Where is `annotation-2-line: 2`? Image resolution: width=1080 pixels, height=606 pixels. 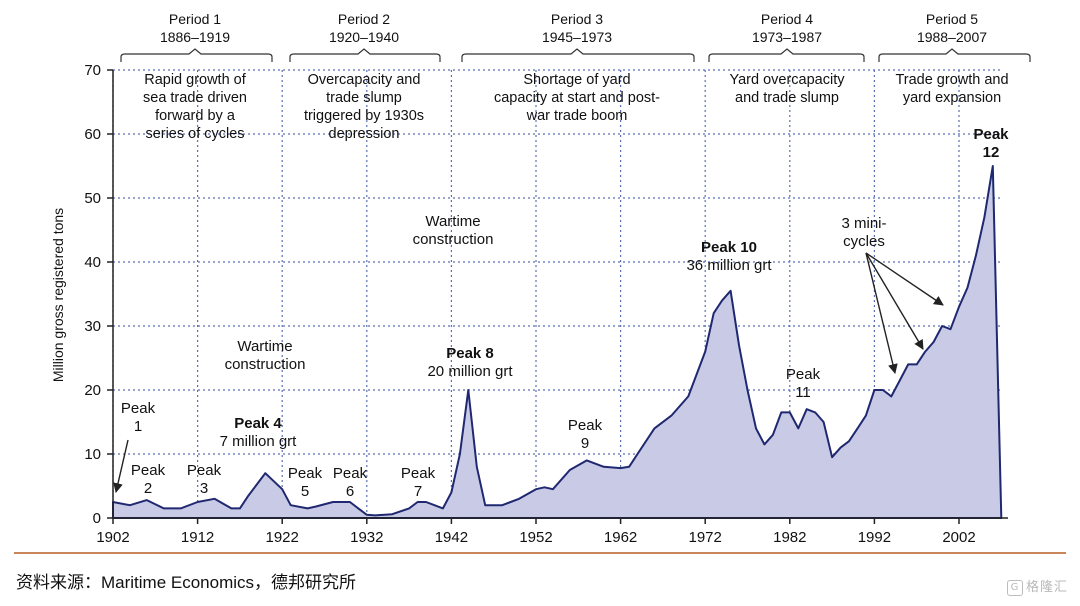
annotation-2-line: 2 is located at coordinates (148, 488).